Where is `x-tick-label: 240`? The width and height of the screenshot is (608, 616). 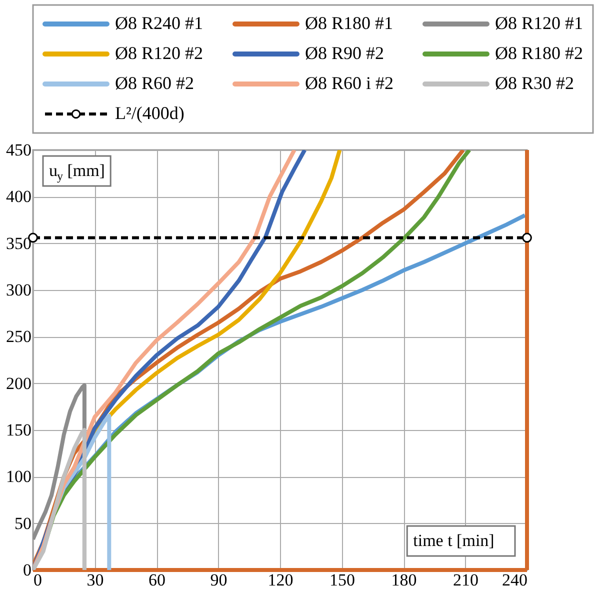 x-tick-label: 240 is located at coordinates (515, 580).